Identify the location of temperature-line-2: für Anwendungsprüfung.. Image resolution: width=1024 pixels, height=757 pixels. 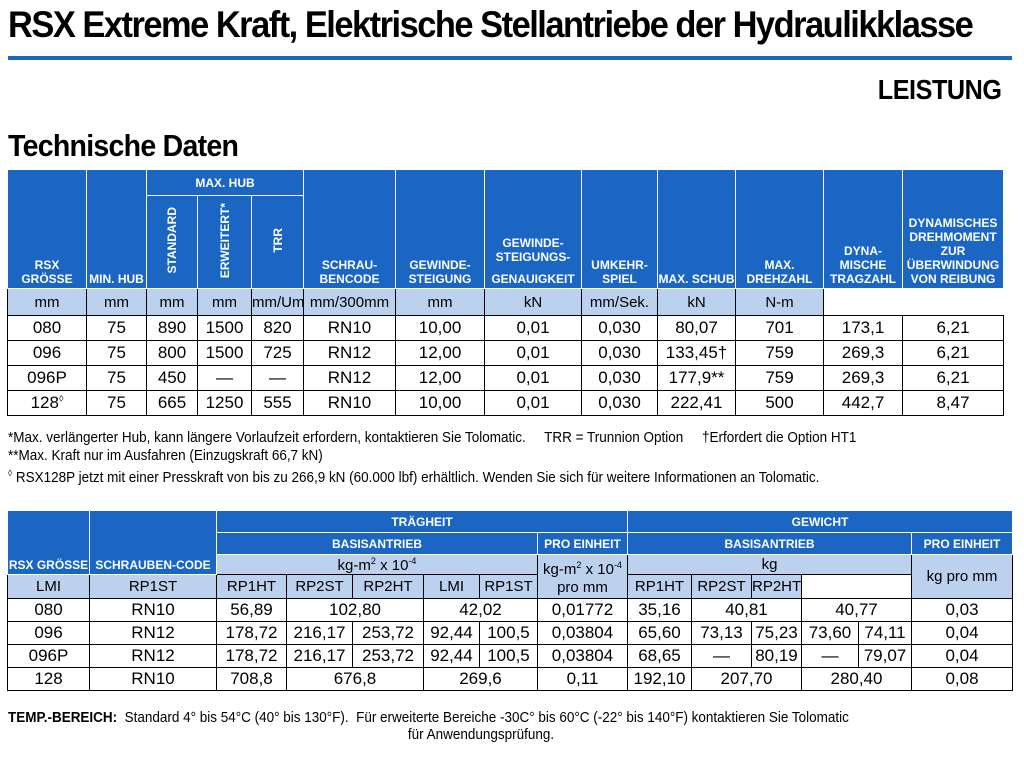
(481, 735).